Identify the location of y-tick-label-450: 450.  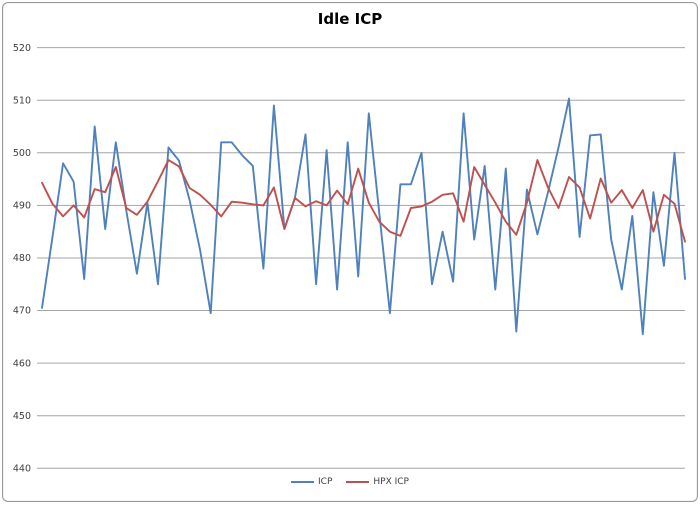
(22, 416).